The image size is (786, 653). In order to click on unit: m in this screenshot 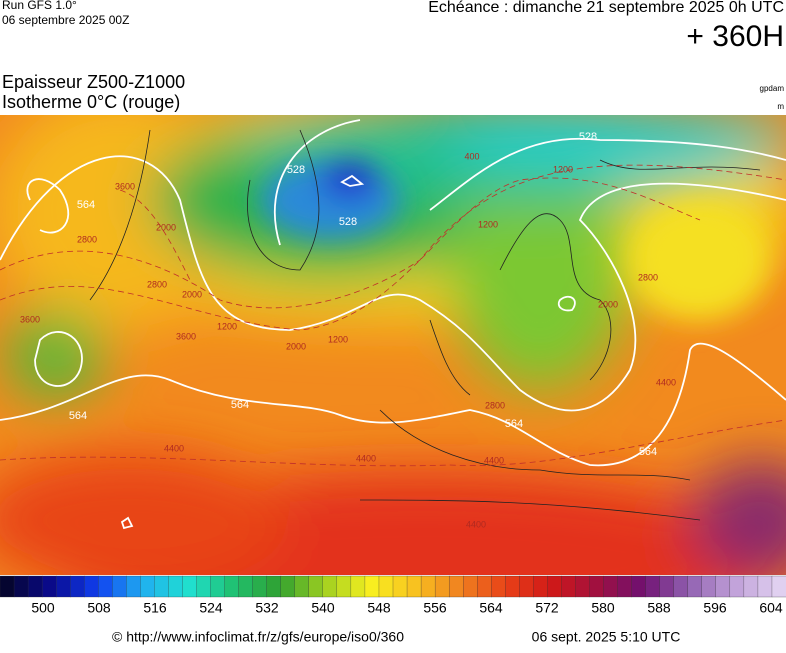, I will do `click(780, 106)`.